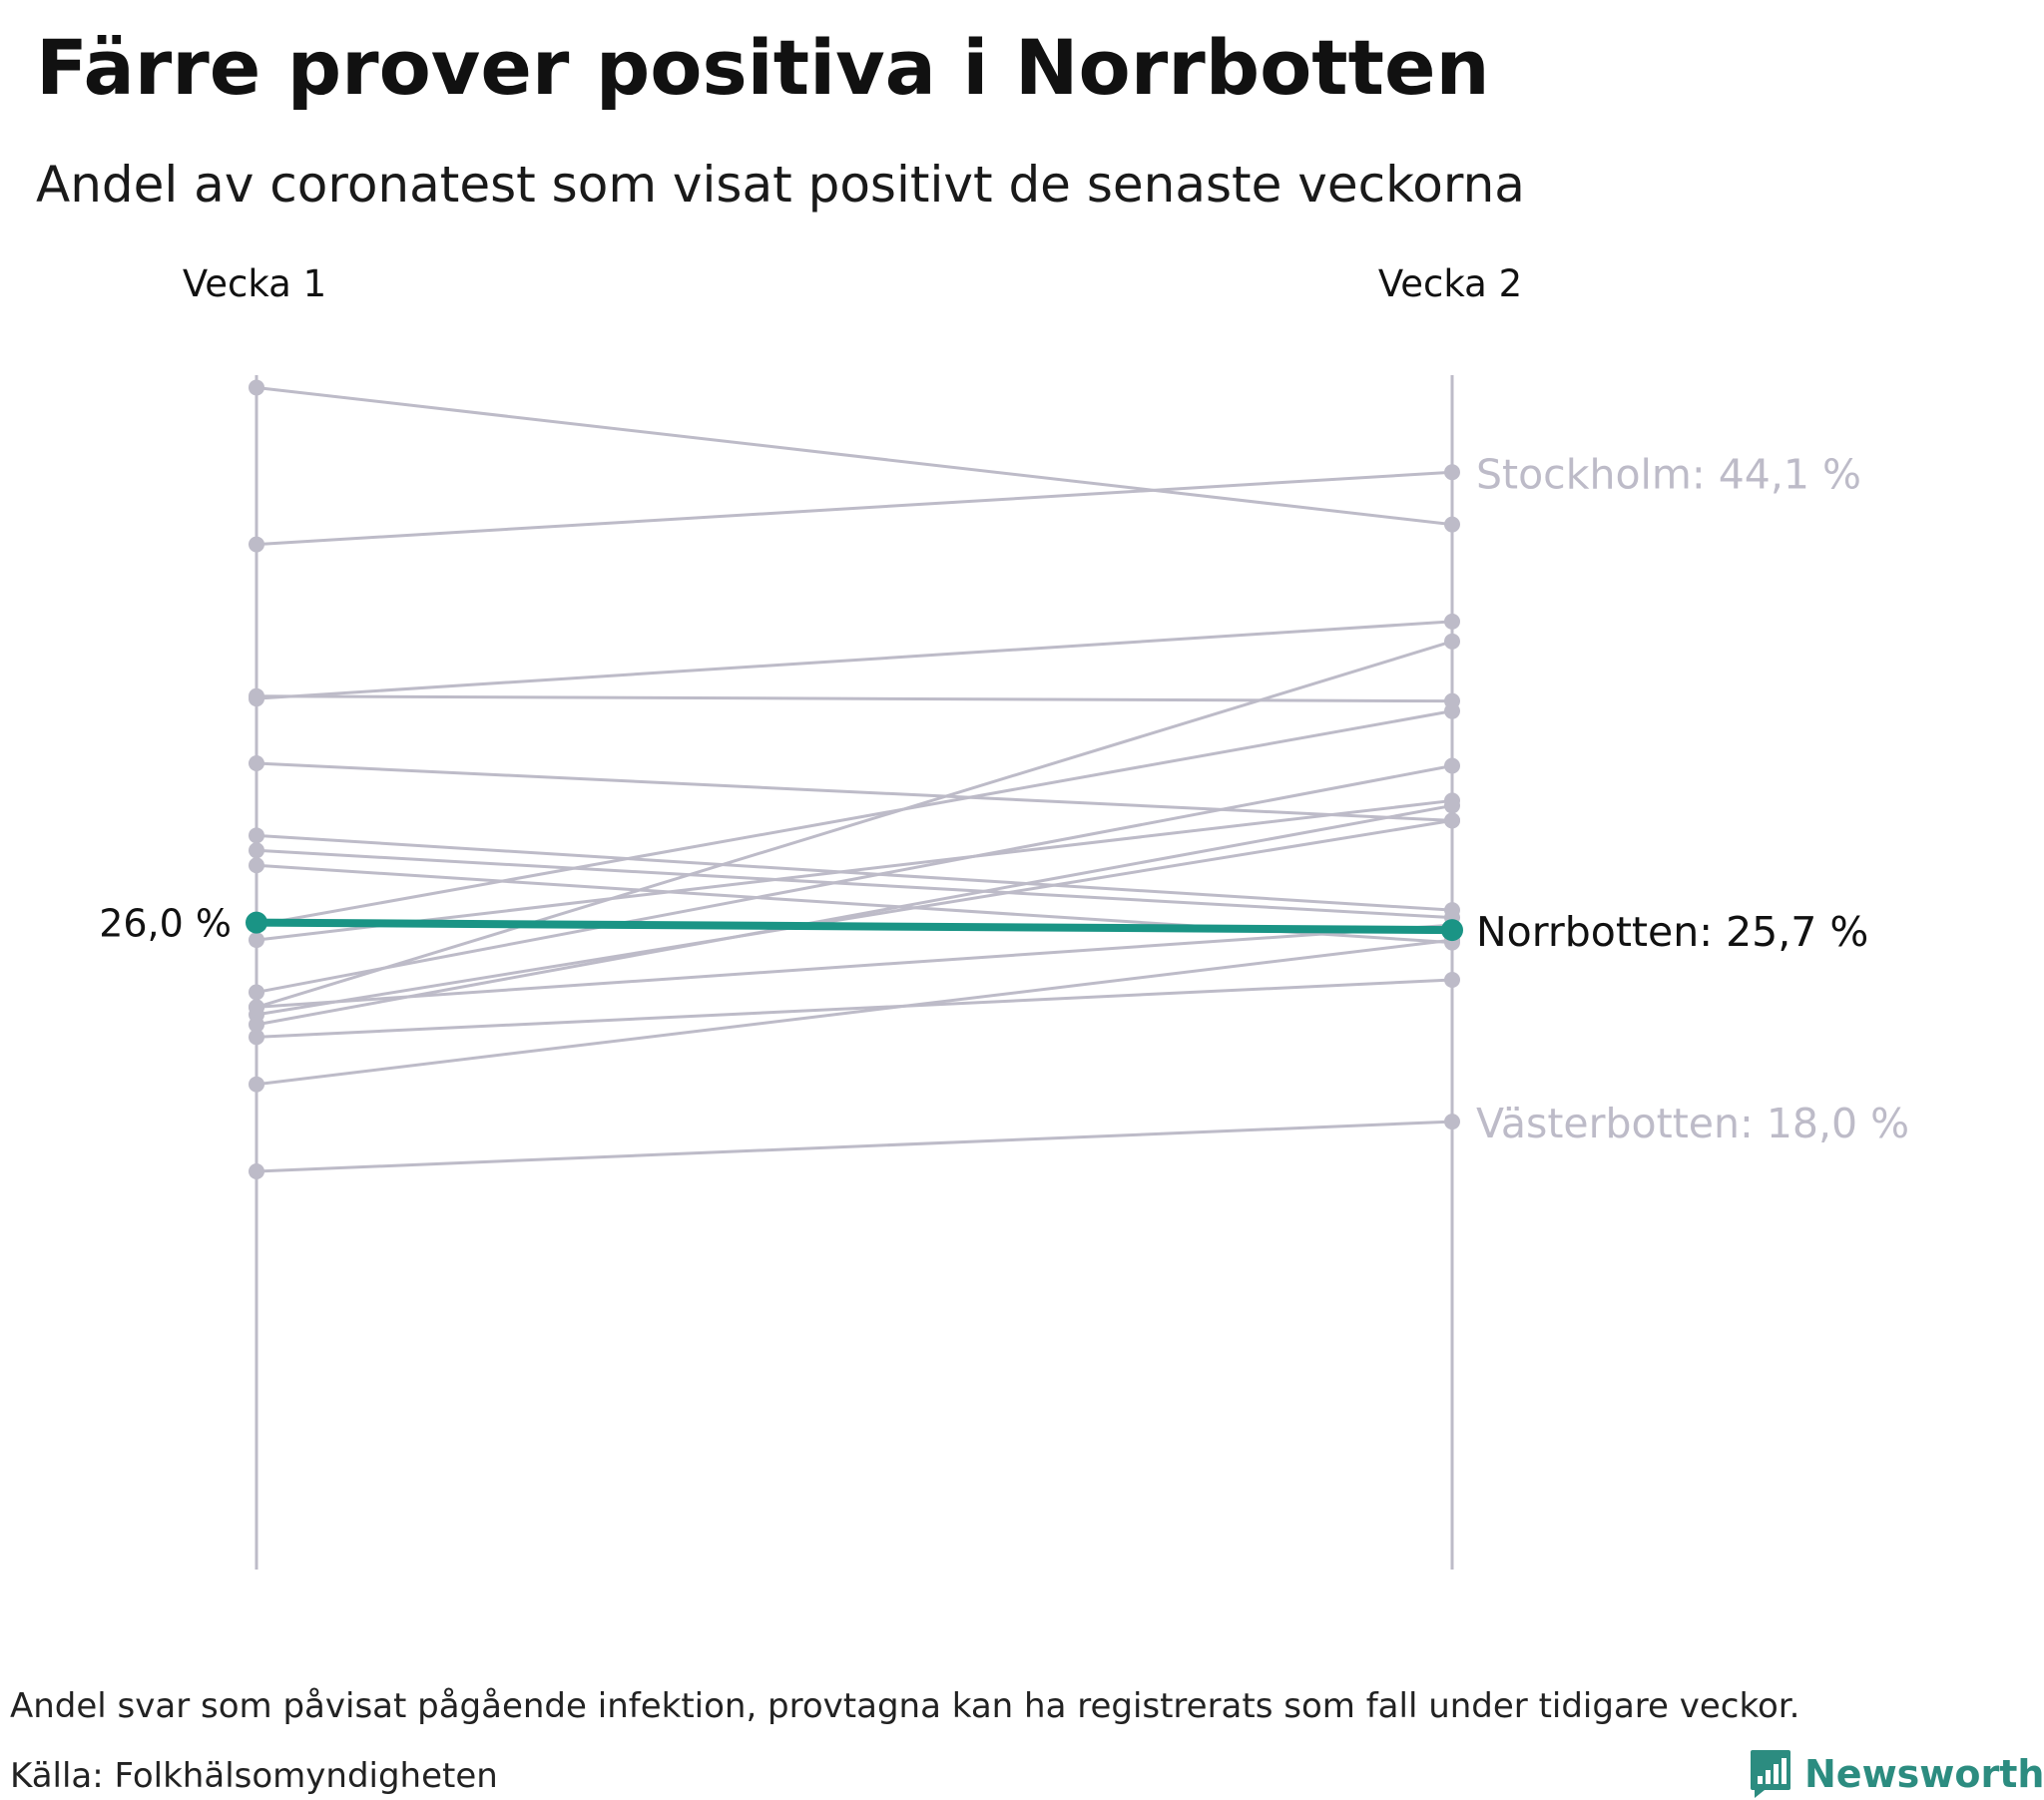 This screenshot has height=1800, width=2044. Describe the element at coordinates (763, 67) in the screenshot. I see `chart-title: Färre prover positiva i Norrbotten` at that location.